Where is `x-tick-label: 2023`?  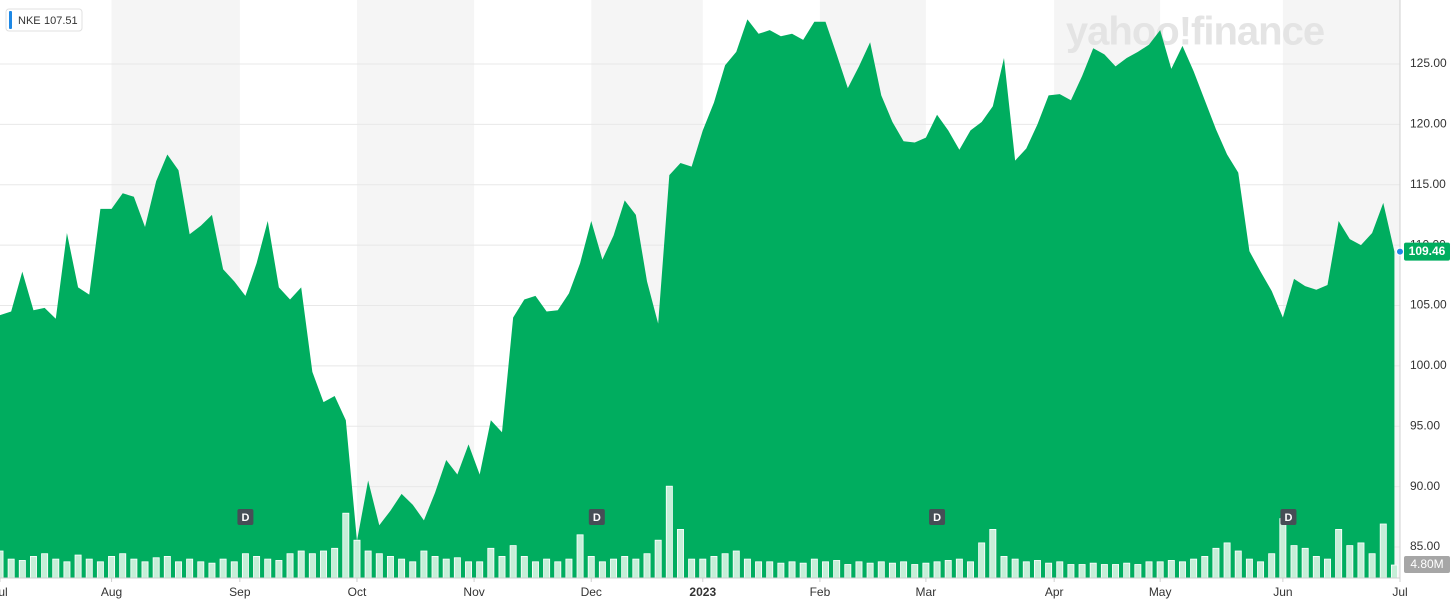 x-tick-label: 2023 is located at coordinates (702, 592).